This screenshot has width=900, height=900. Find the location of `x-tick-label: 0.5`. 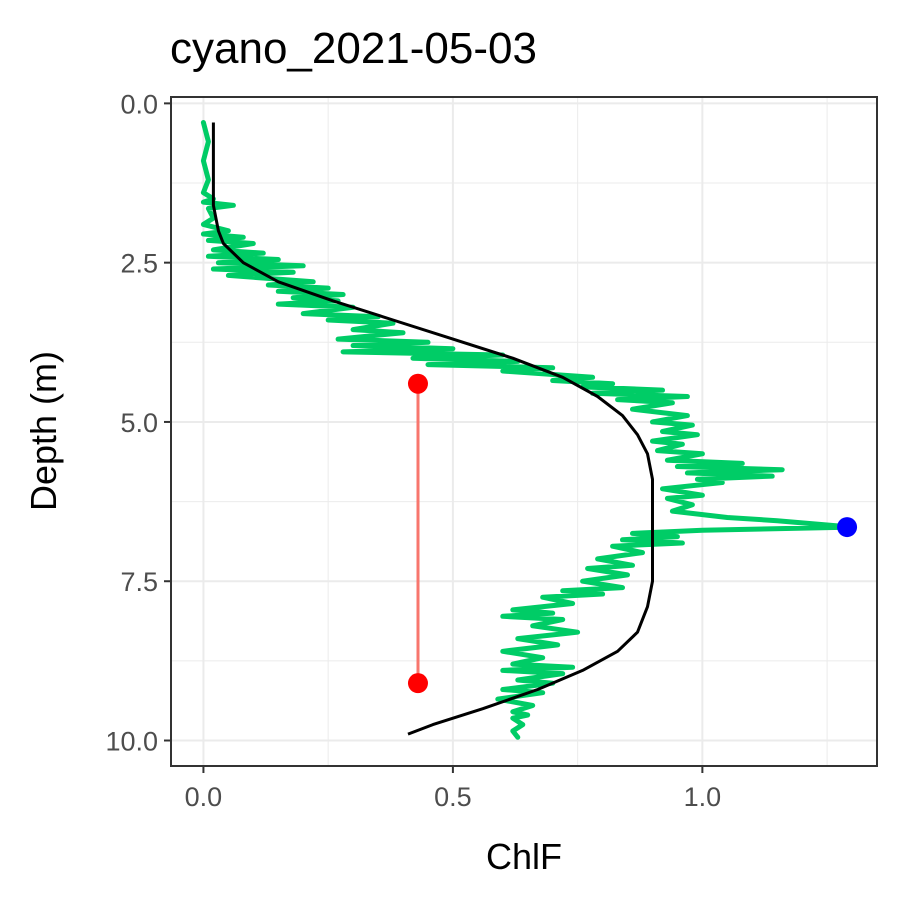

x-tick-label: 0.5 is located at coordinates (453, 797).